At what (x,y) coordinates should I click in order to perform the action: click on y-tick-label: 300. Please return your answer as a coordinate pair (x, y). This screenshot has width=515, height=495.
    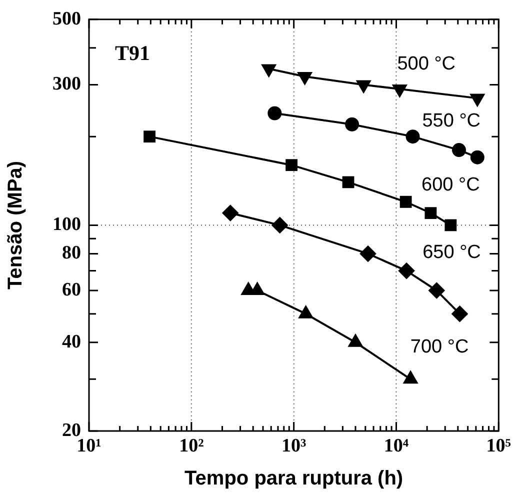
    Looking at the image, I should click on (66, 84).